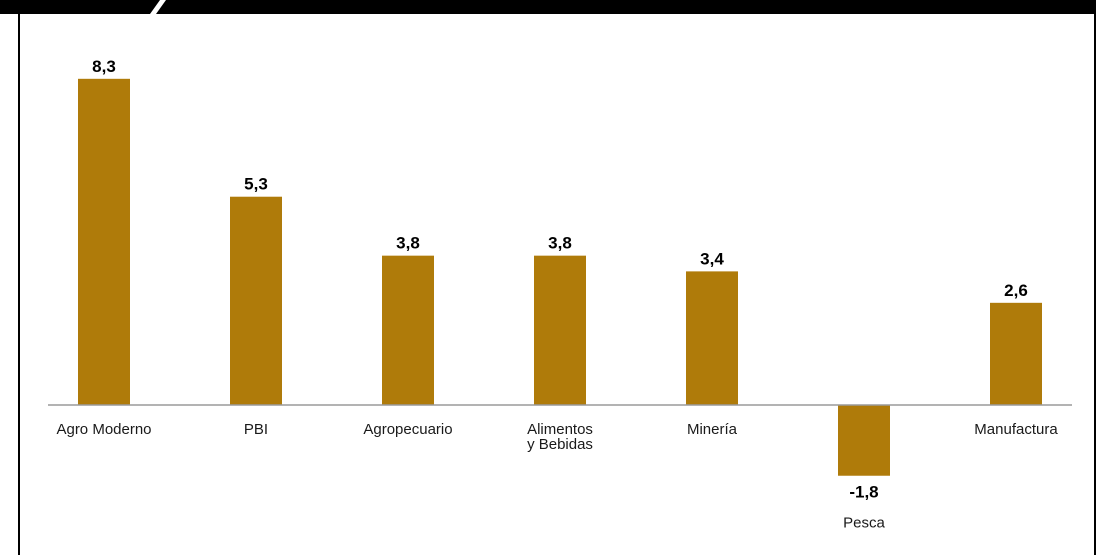 Image resolution: width=1096 pixels, height=555 pixels. What do you see at coordinates (560, 243) in the screenshot?
I see `data-label-3: 3,8` at bounding box center [560, 243].